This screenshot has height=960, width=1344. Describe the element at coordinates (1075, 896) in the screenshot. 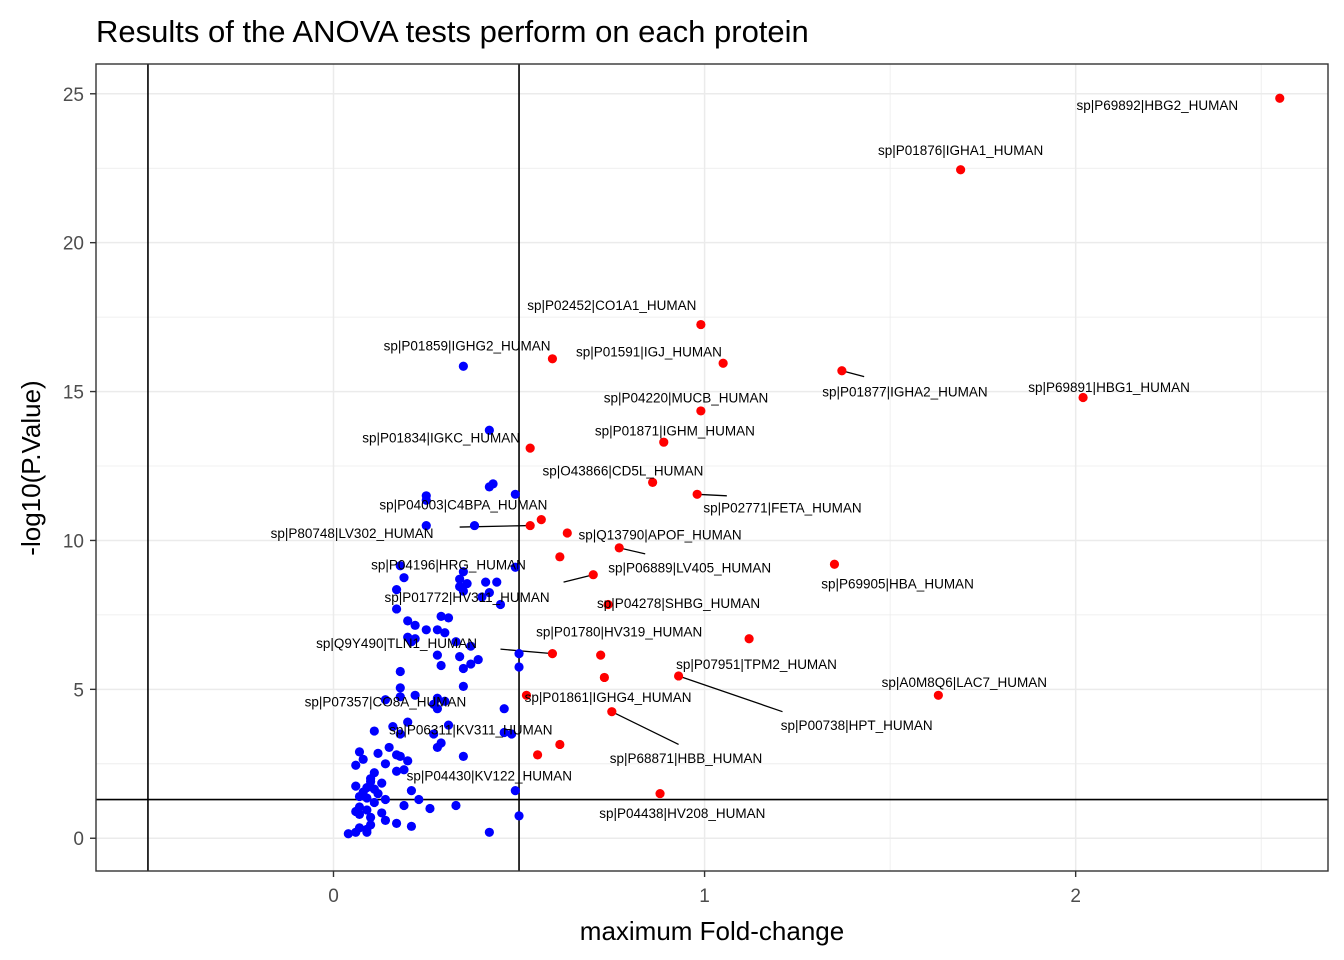

I see `x-tick-label: 2` at that location.